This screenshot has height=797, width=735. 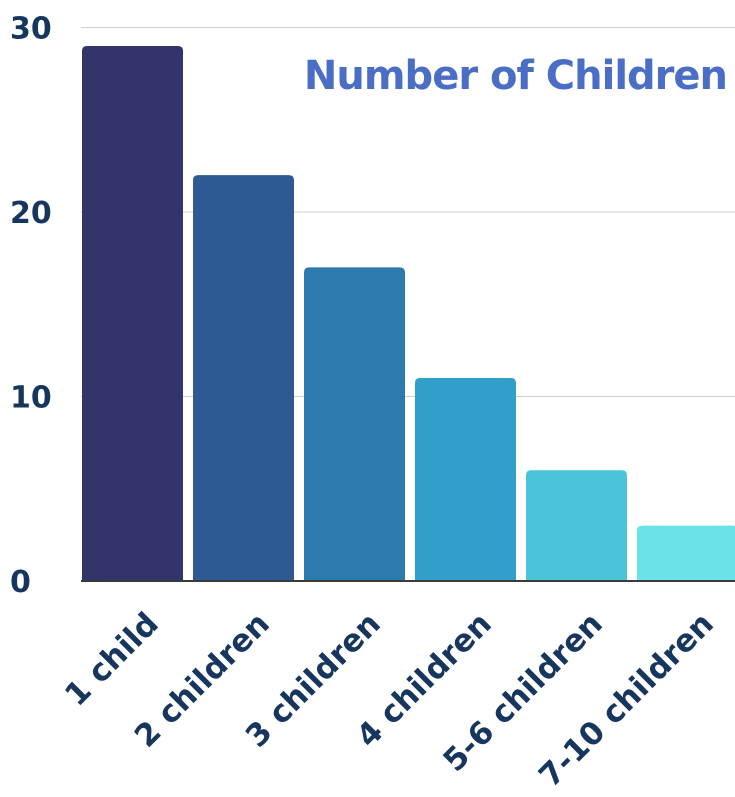 What do you see at coordinates (20, 582) in the screenshot?
I see `y-tick-label: 0` at bounding box center [20, 582].